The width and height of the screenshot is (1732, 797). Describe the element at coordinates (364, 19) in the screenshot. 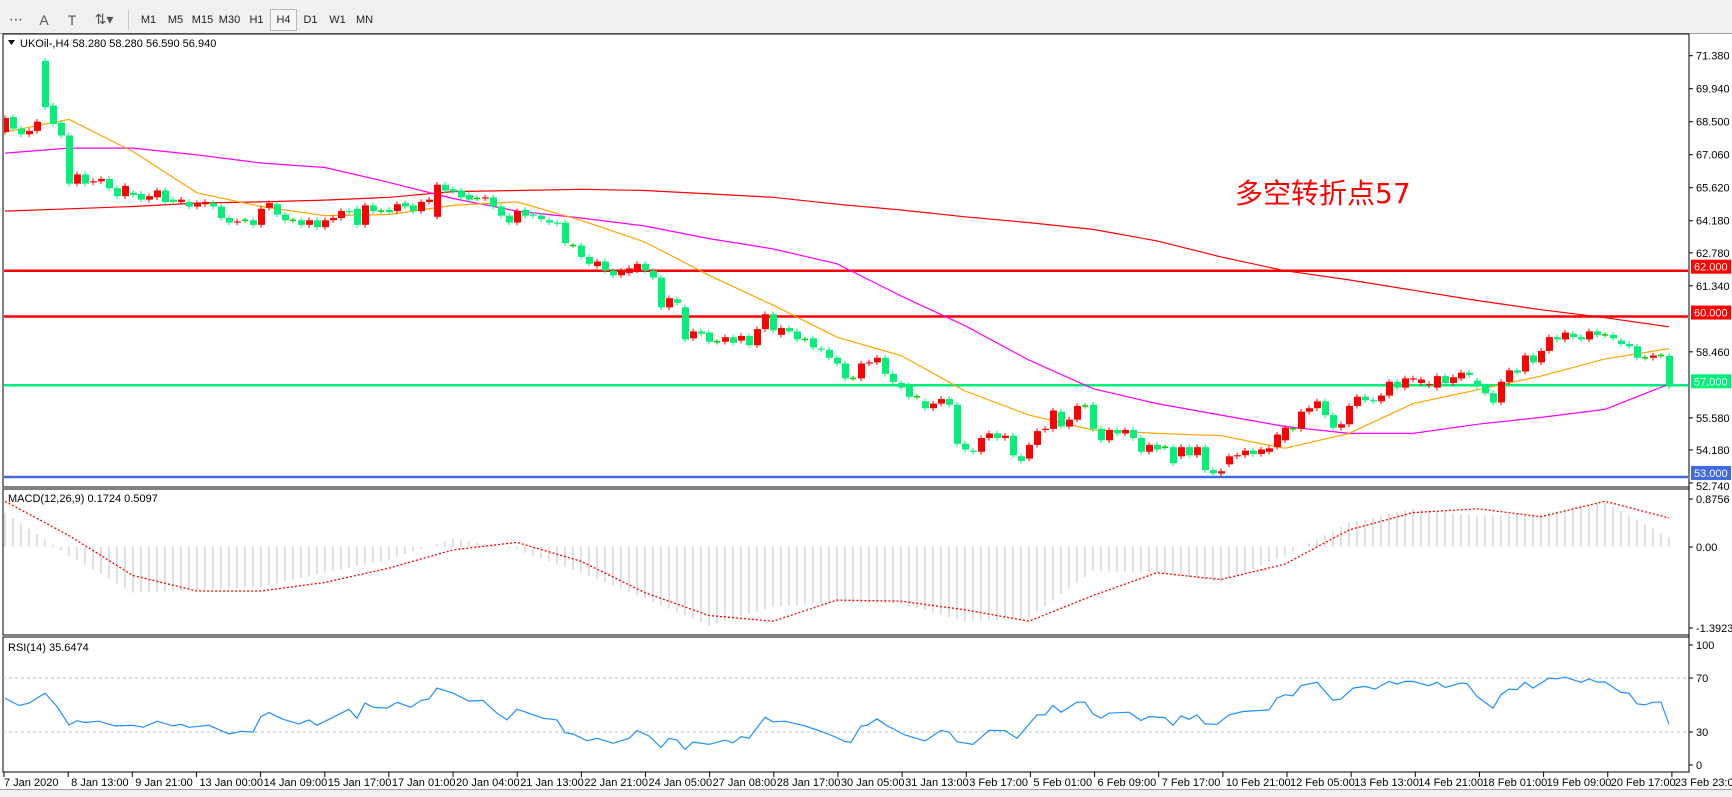

I see `timeframe-mn-button: MN` at that location.